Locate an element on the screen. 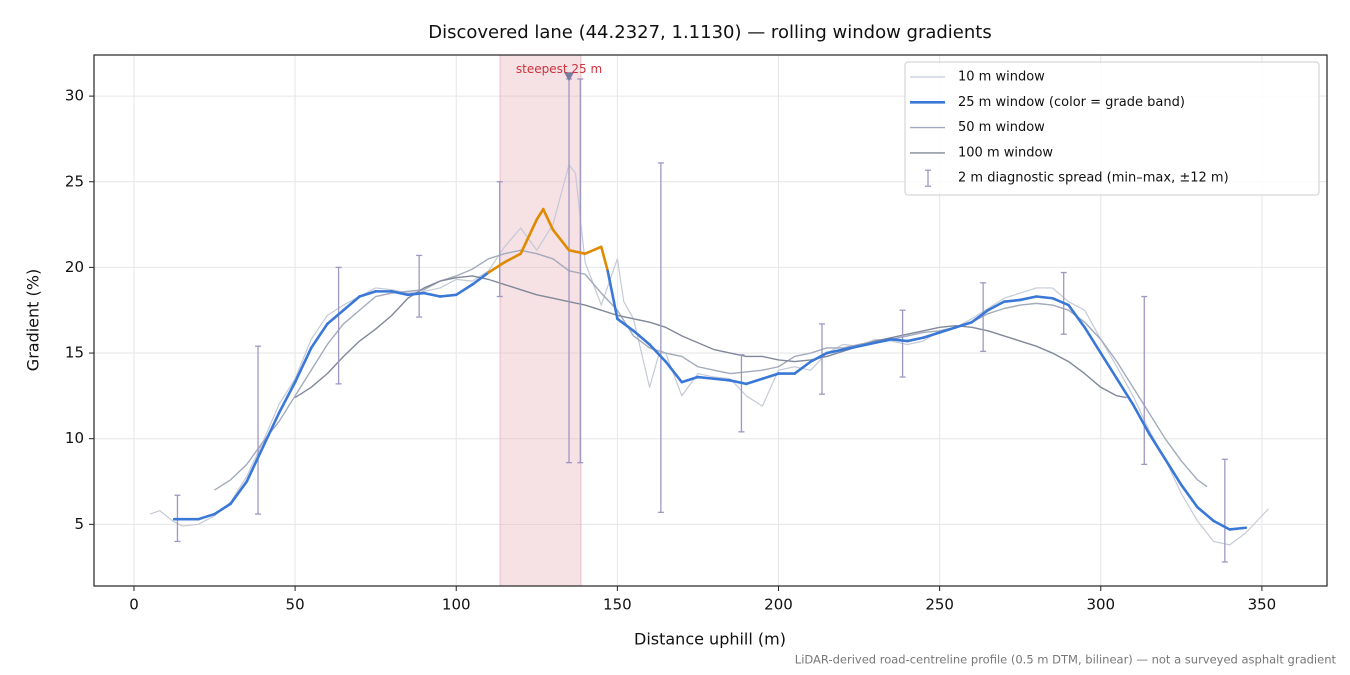  x-tick-label: 300 is located at coordinates (1100, 605).